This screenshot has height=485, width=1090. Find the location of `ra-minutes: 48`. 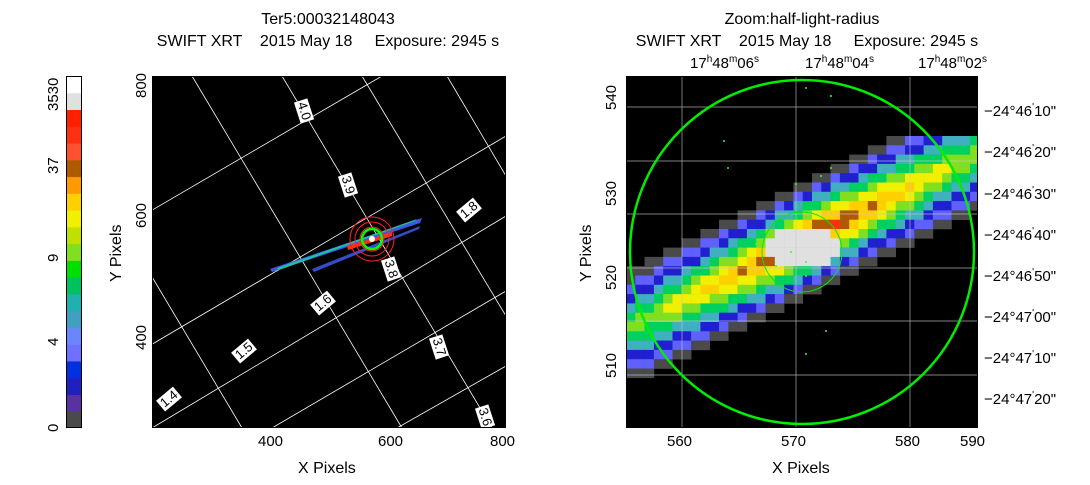

ra-minutes: 48 is located at coordinates (948, 63).